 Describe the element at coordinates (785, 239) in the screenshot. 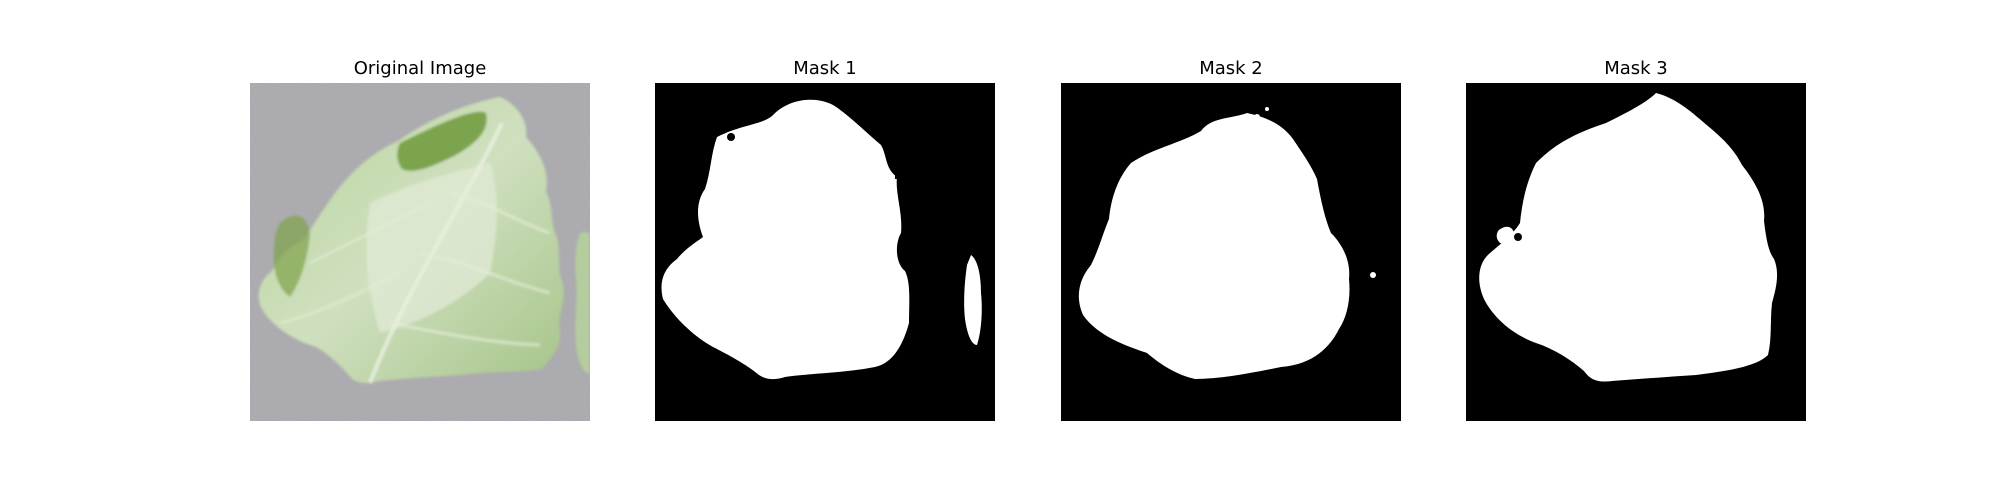

I see `mask-1-region` at that location.